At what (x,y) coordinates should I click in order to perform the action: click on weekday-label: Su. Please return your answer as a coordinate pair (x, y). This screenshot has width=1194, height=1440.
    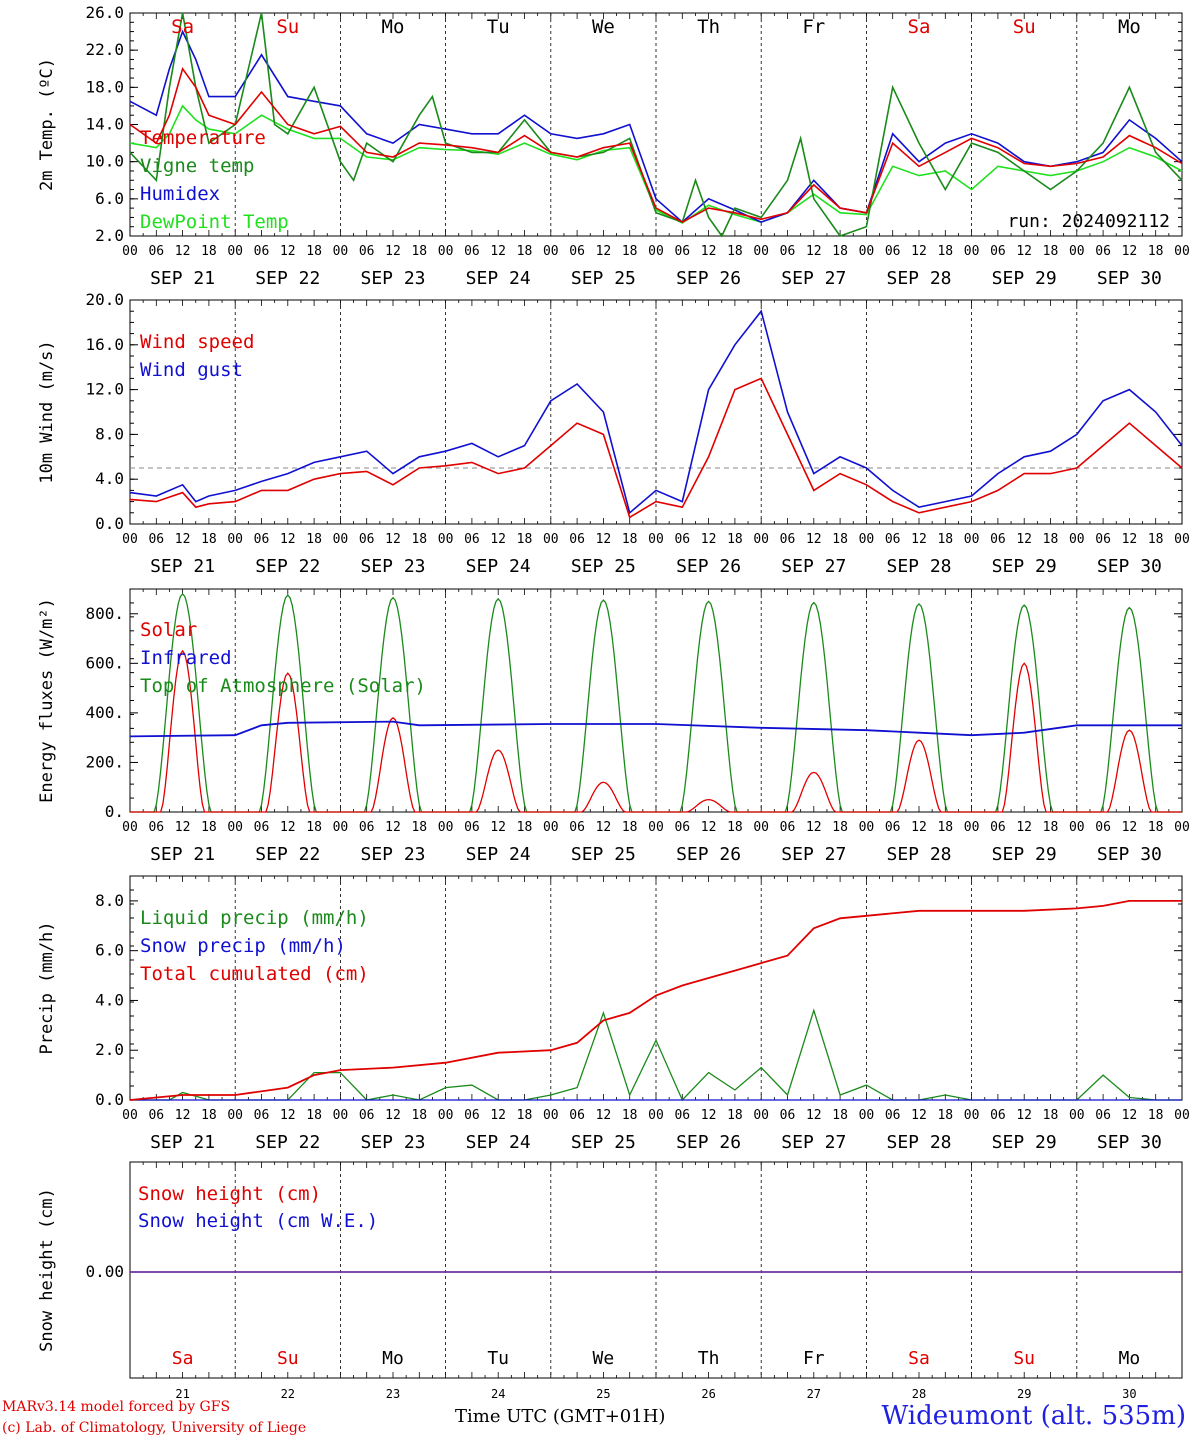
    Looking at the image, I should click on (1024, 1358).